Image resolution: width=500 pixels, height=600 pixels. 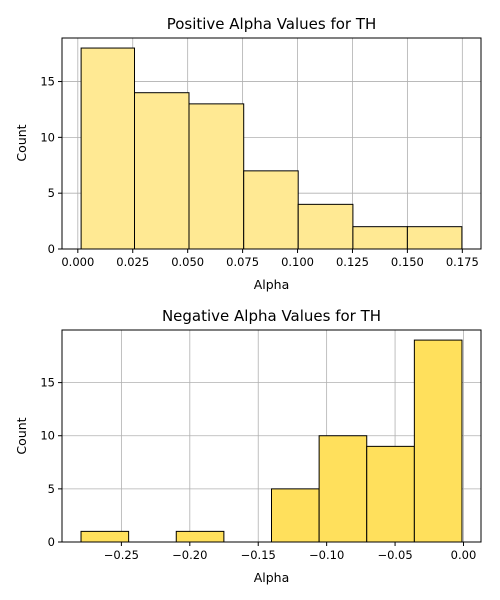 I want to click on x-tick-label: −0.10, so click(x=326, y=555).